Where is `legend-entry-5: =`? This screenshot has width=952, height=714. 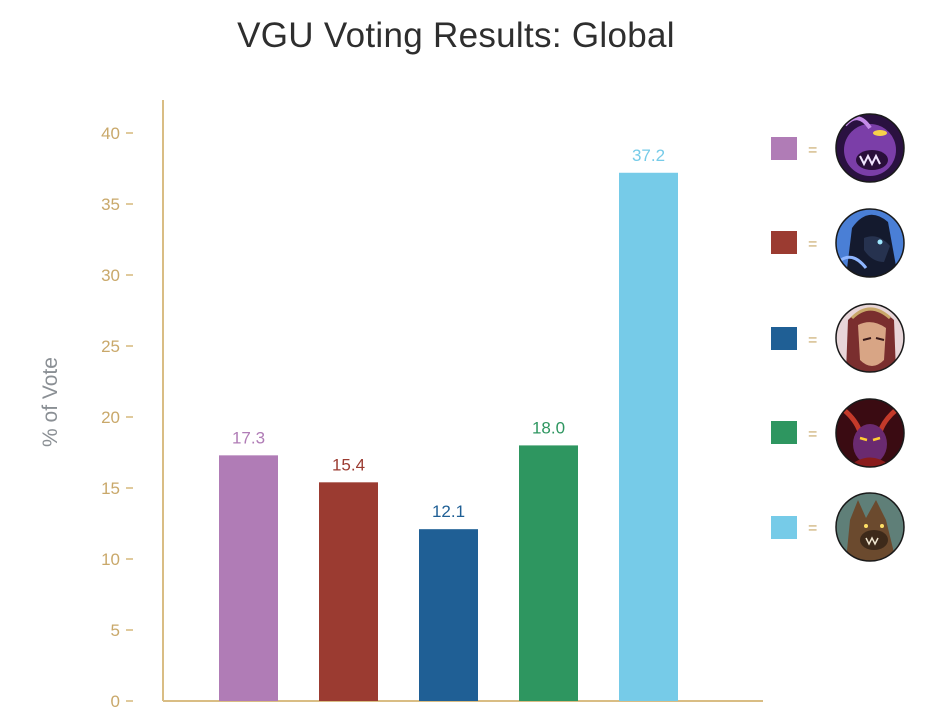
legend-entry-5: = is located at coordinates (838, 527).